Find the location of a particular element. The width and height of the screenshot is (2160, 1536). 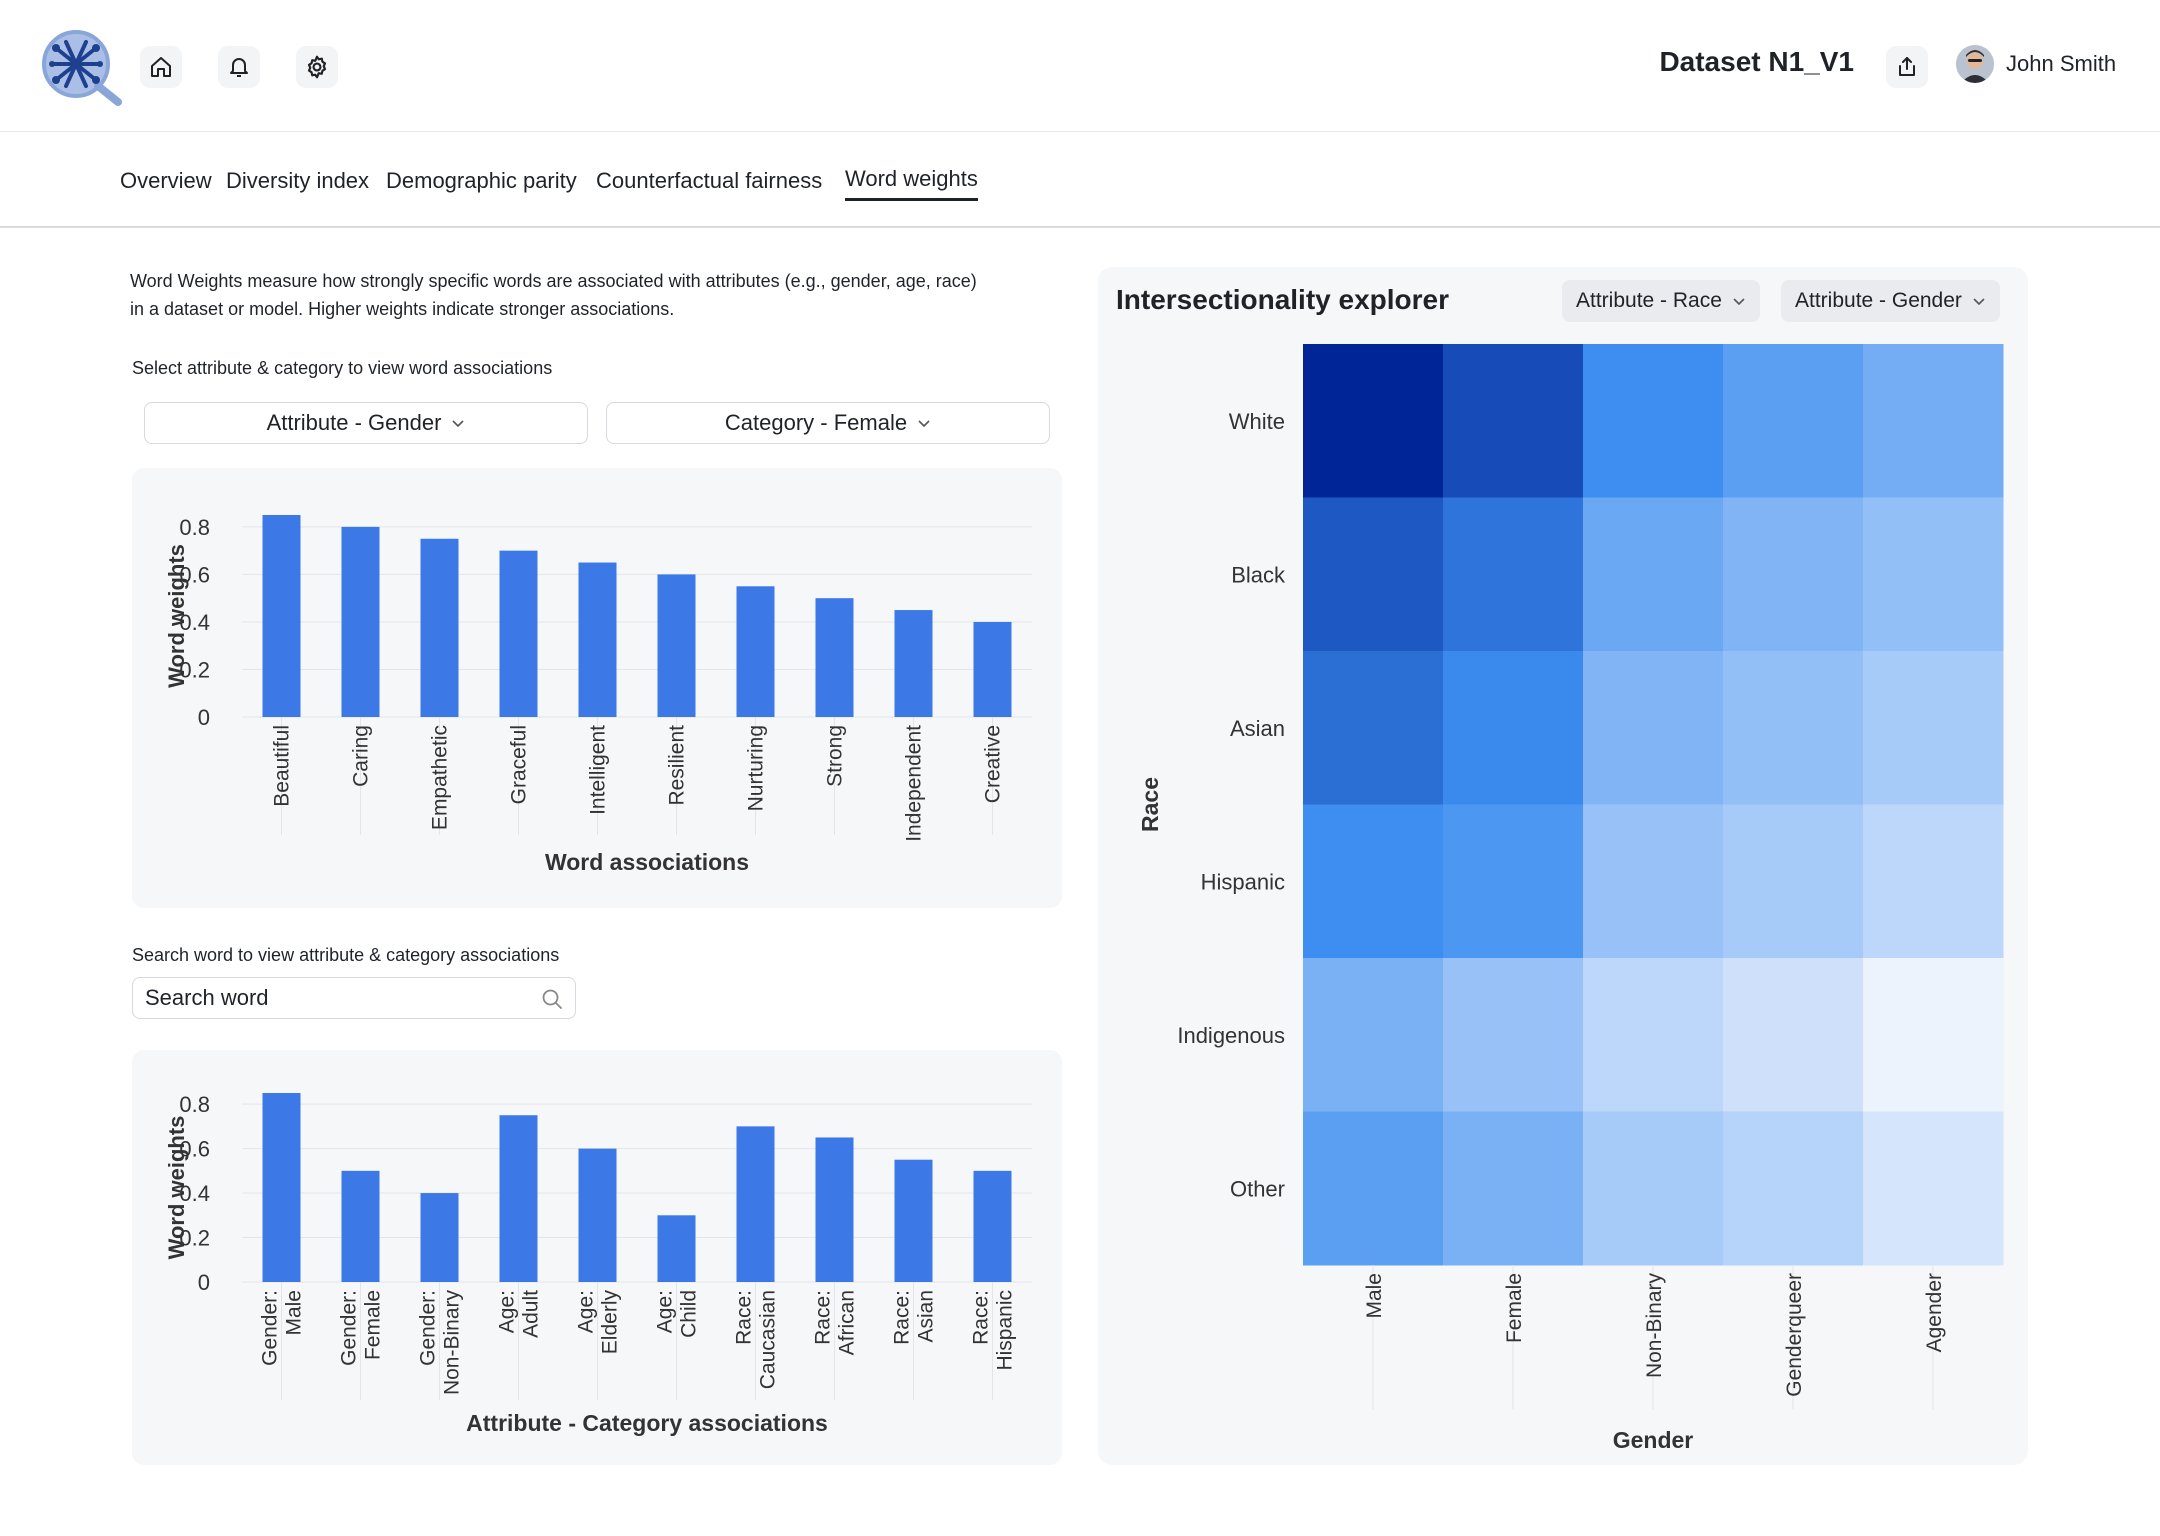

race-attribute-select-value: Attribute - Race is located at coordinates (1649, 300).